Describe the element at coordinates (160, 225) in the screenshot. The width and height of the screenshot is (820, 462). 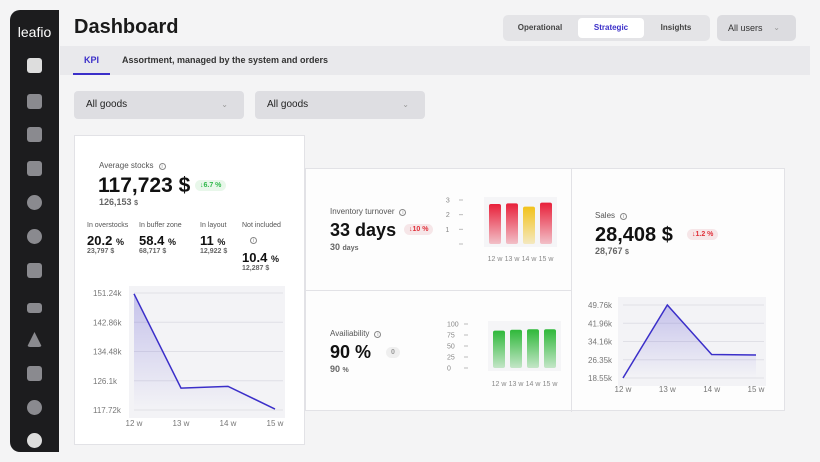
I see `breakdown-label: In buffer zone` at that location.